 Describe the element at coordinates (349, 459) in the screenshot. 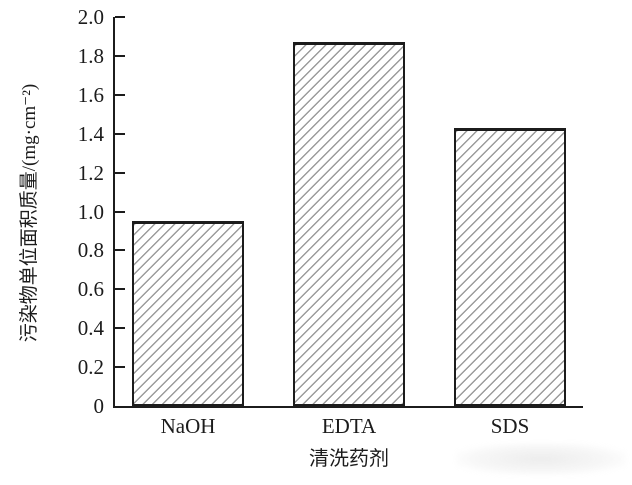

I see `x-axis-title: 清洗药剂` at that location.